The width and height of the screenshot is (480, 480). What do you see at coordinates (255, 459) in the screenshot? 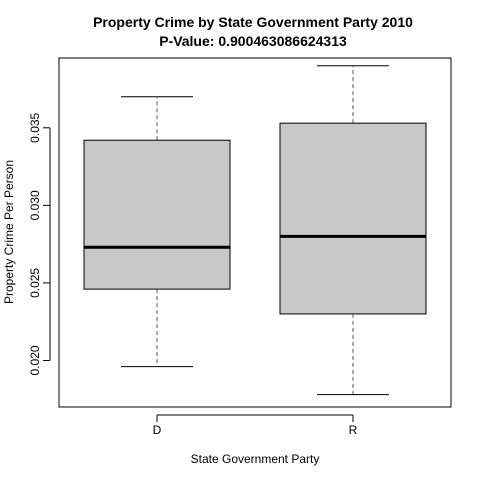
I see `x-axis-label: State Government Party` at bounding box center [255, 459].